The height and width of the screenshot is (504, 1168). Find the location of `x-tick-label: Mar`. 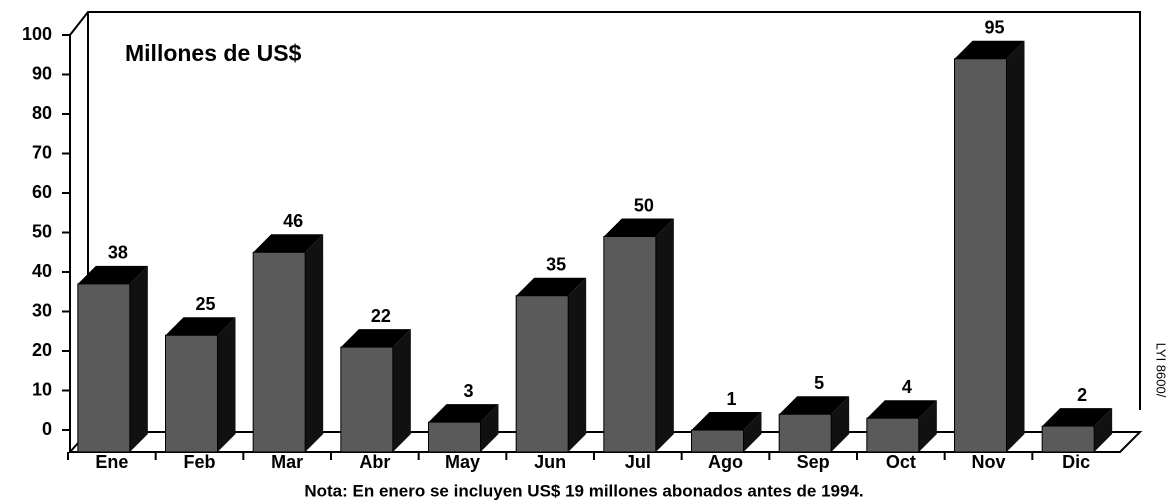

x-tick-label: Mar is located at coordinates (287, 462).